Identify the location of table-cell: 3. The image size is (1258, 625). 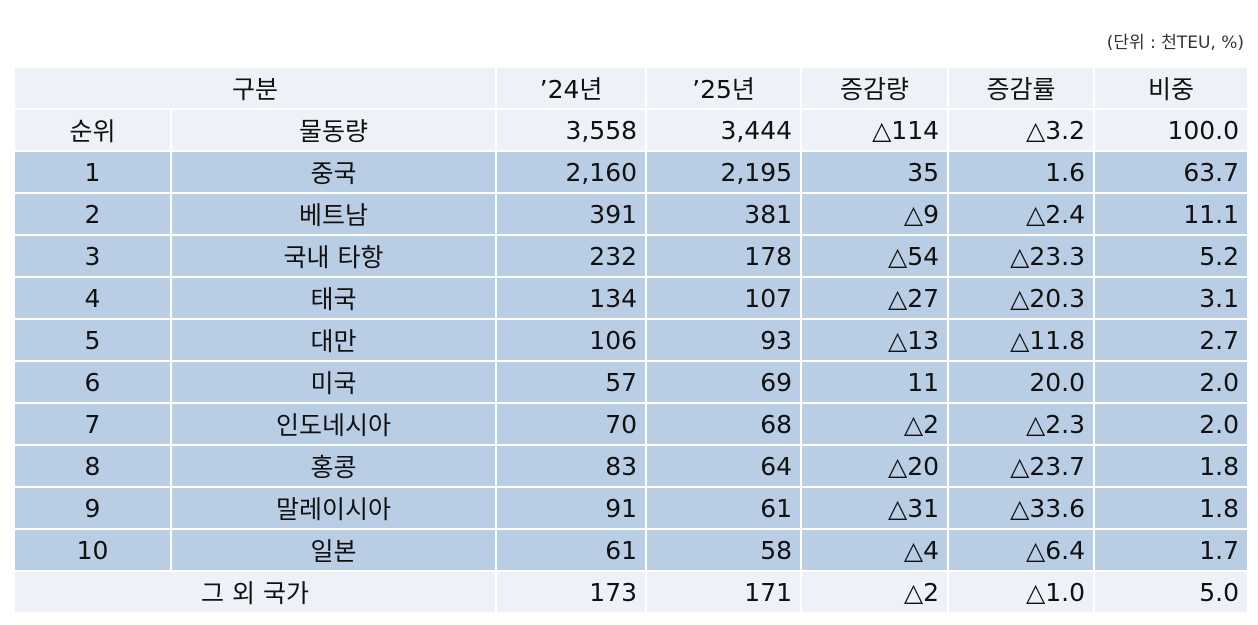
(92, 256).